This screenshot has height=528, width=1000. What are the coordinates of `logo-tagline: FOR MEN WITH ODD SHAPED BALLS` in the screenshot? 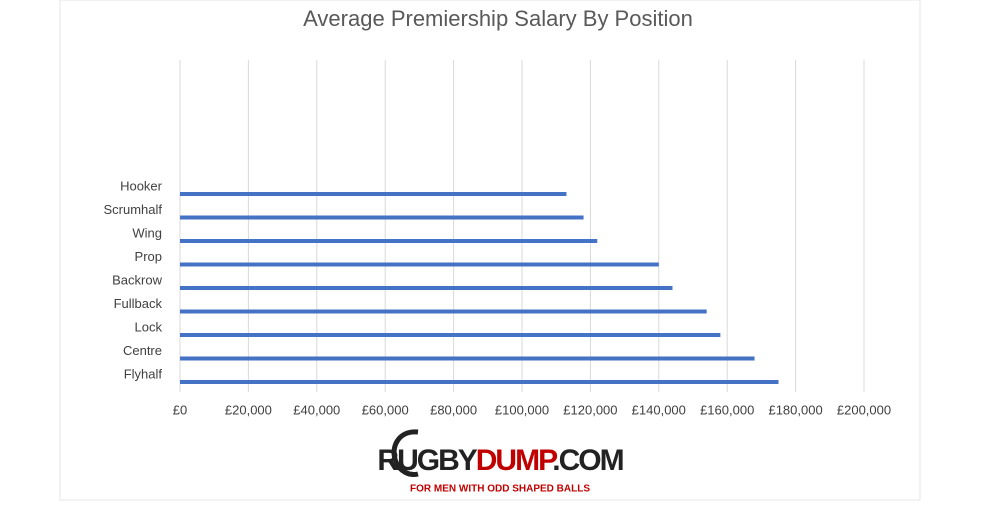 It's located at (500, 489).